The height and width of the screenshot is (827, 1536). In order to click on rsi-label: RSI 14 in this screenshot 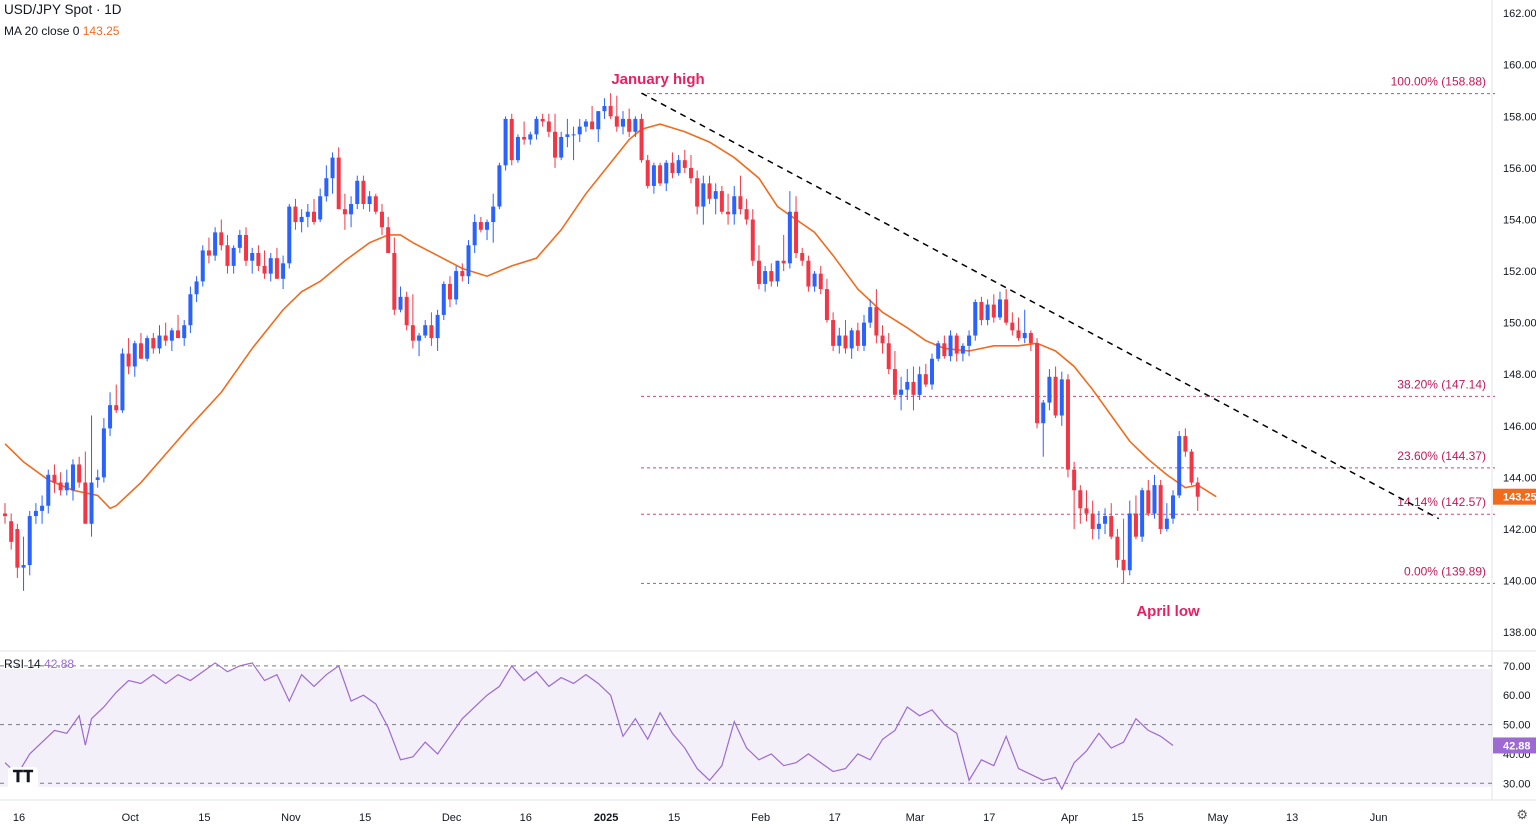, I will do `click(22, 664)`.